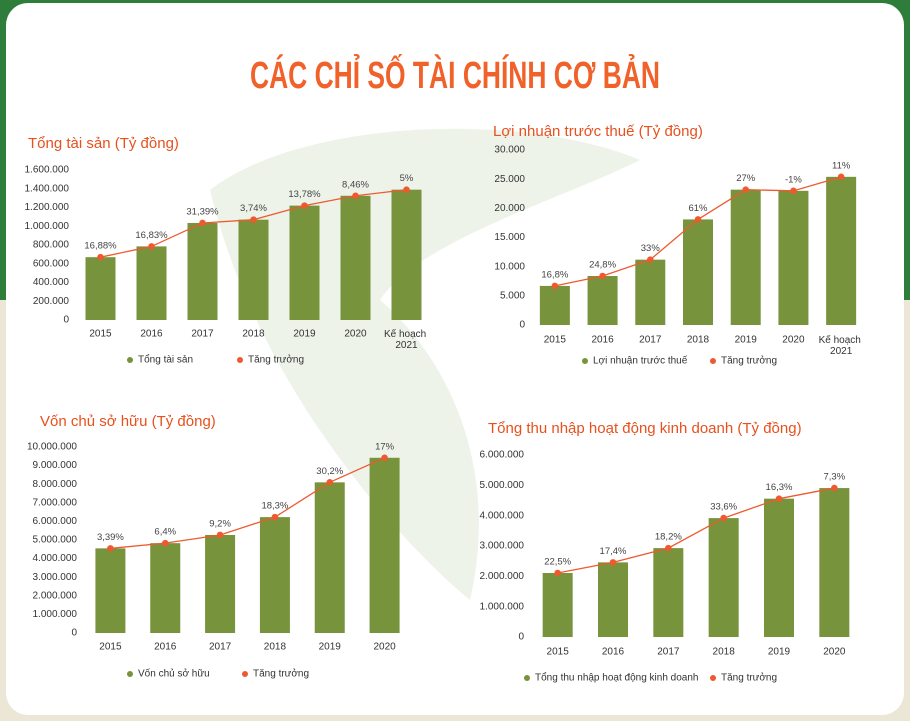  I want to click on growth-label: 18,3%, so click(274, 506).